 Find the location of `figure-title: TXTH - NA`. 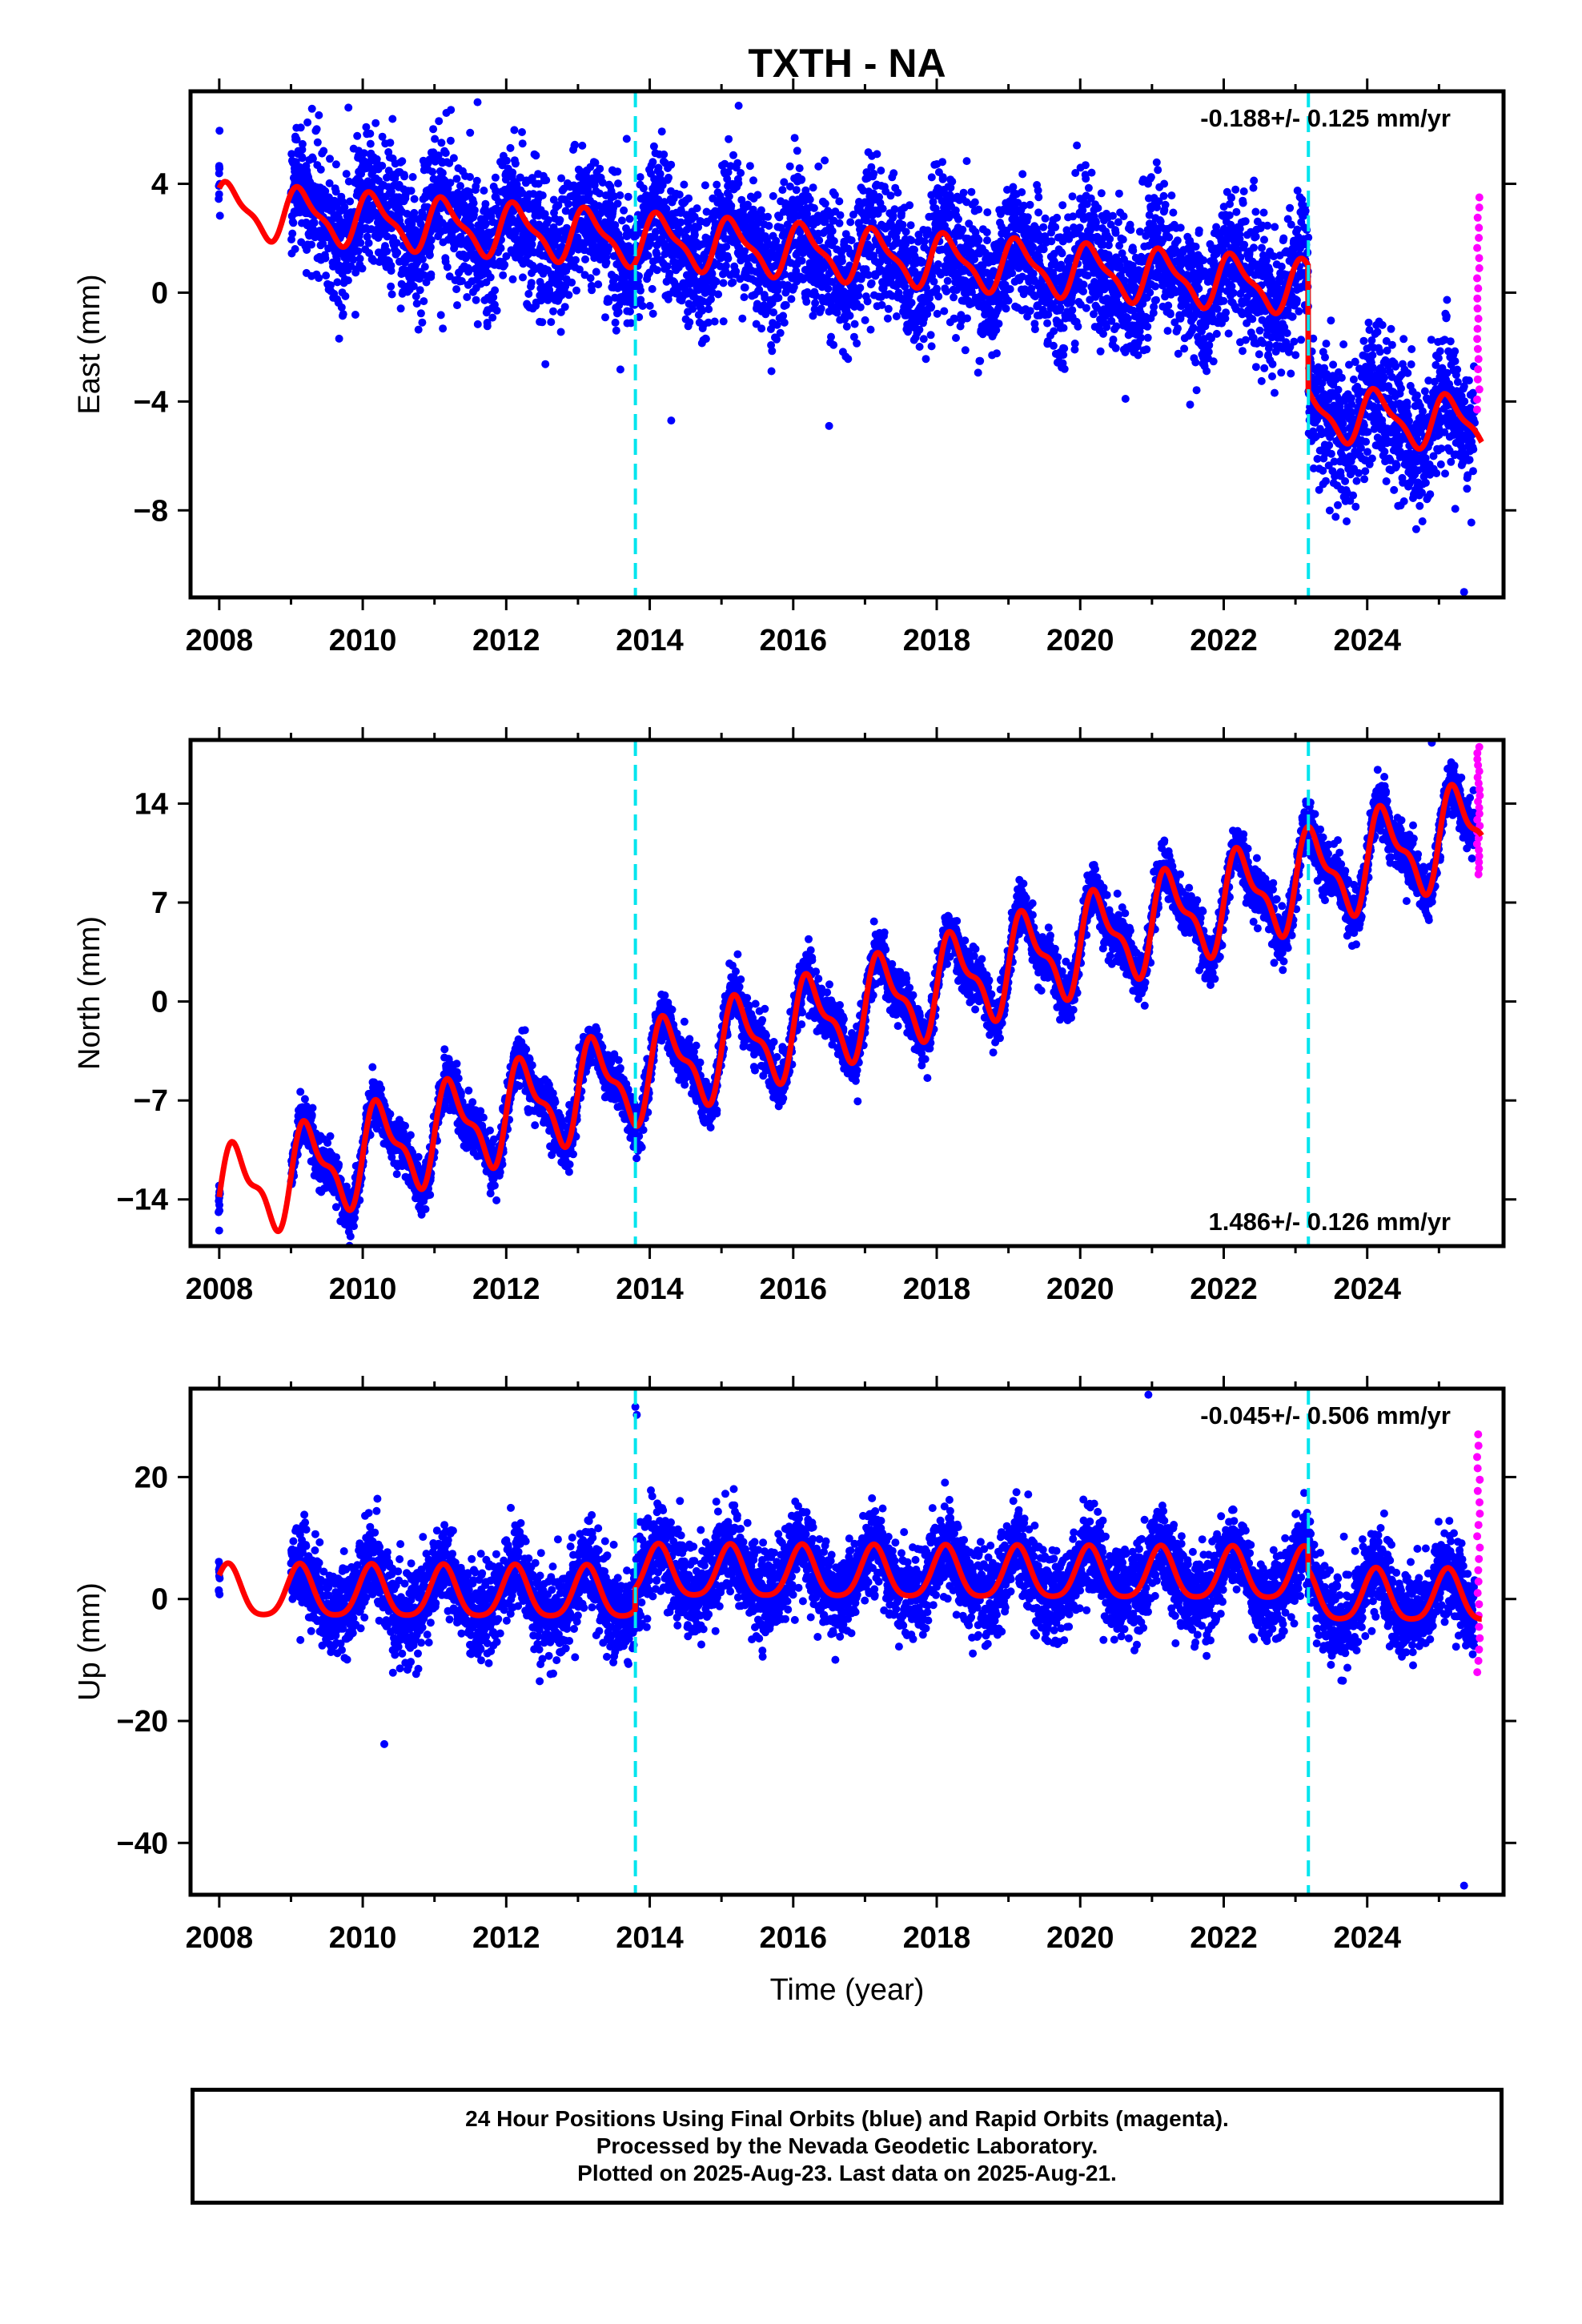

figure-title: TXTH - NA is located at coordinates (847, 63).